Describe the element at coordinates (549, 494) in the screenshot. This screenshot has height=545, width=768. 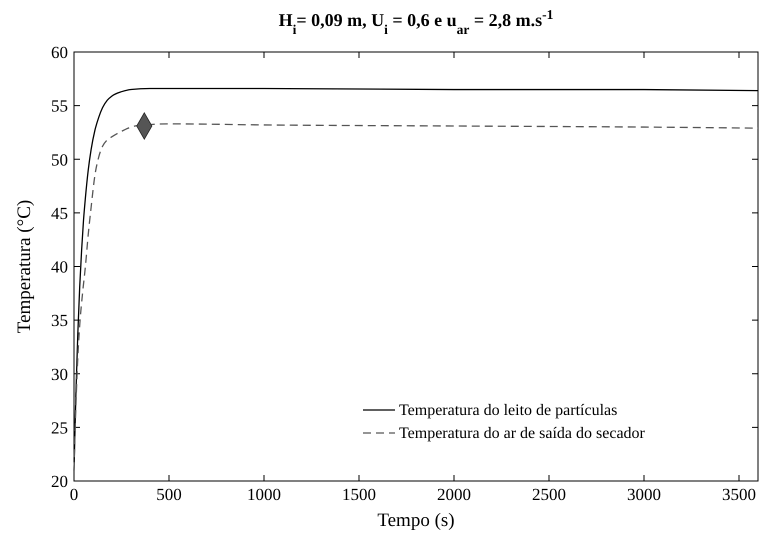
I see `x-tick-label: 2500` at that location.